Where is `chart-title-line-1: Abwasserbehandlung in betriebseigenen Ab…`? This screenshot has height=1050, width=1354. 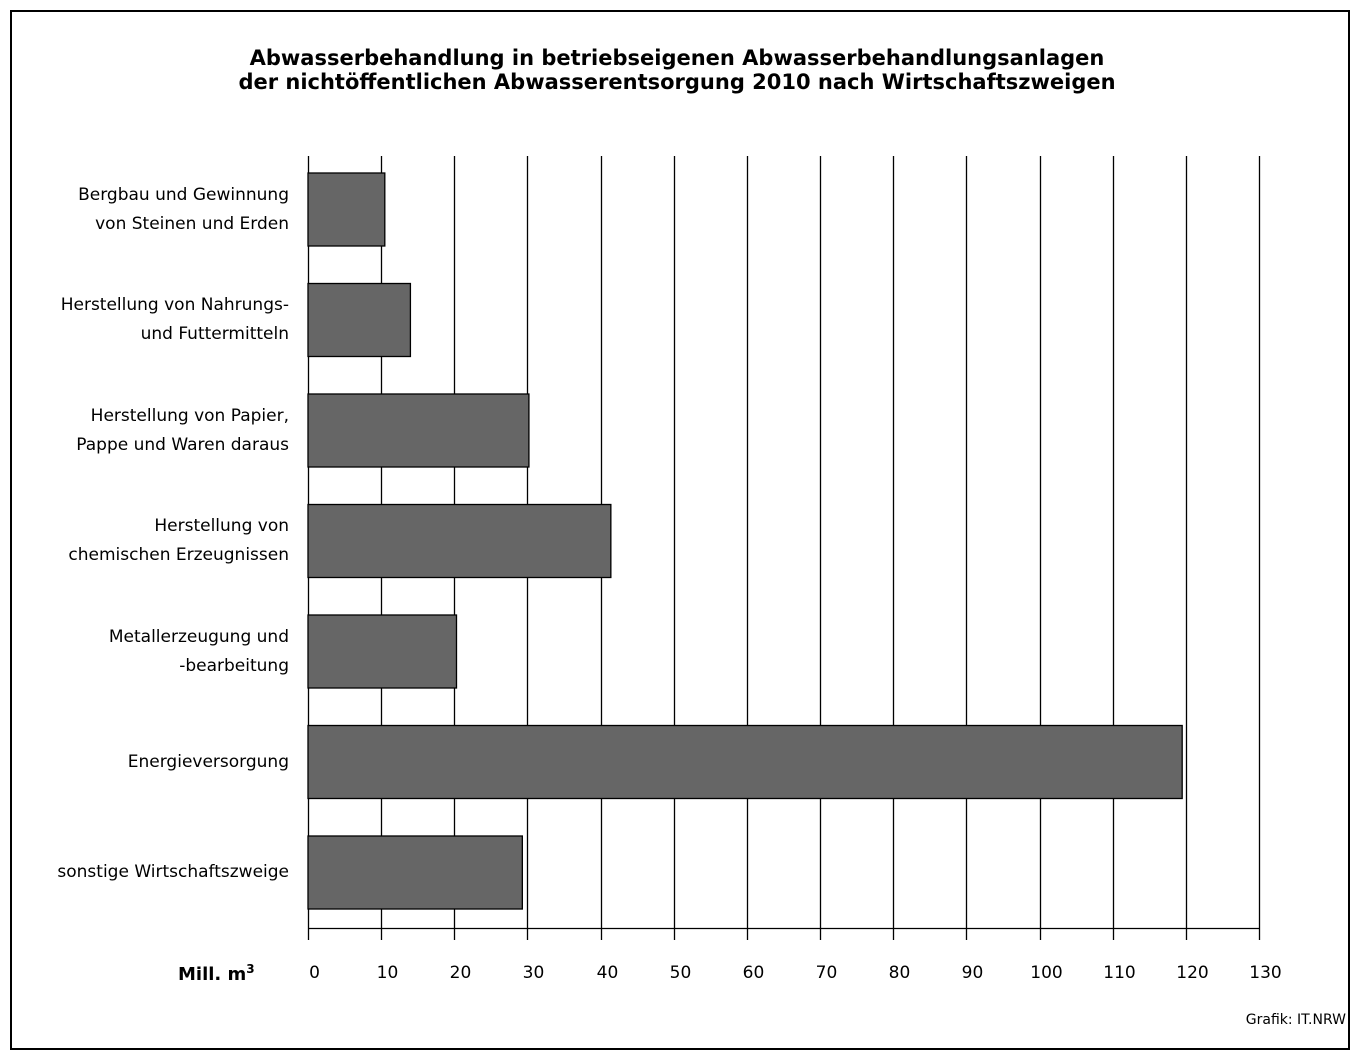 chart-title-line-1: Abwasserbehandlung in betriebseigenen Ab… is located at coordinates (677, 58).